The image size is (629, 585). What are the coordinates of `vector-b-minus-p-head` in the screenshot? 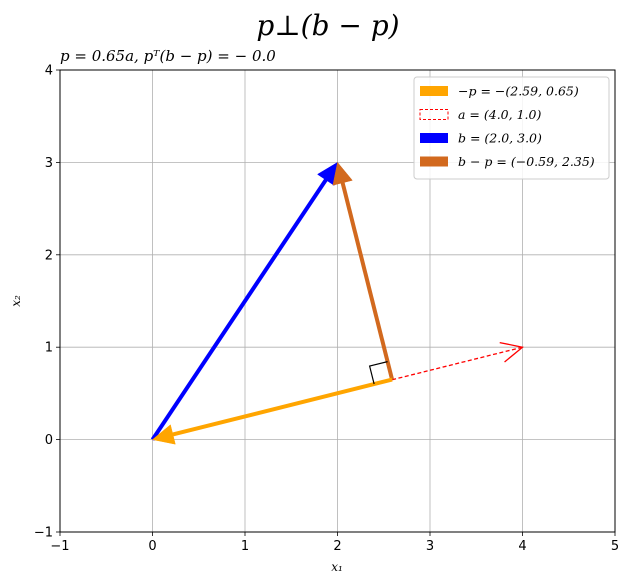 It's located at (342, 173).